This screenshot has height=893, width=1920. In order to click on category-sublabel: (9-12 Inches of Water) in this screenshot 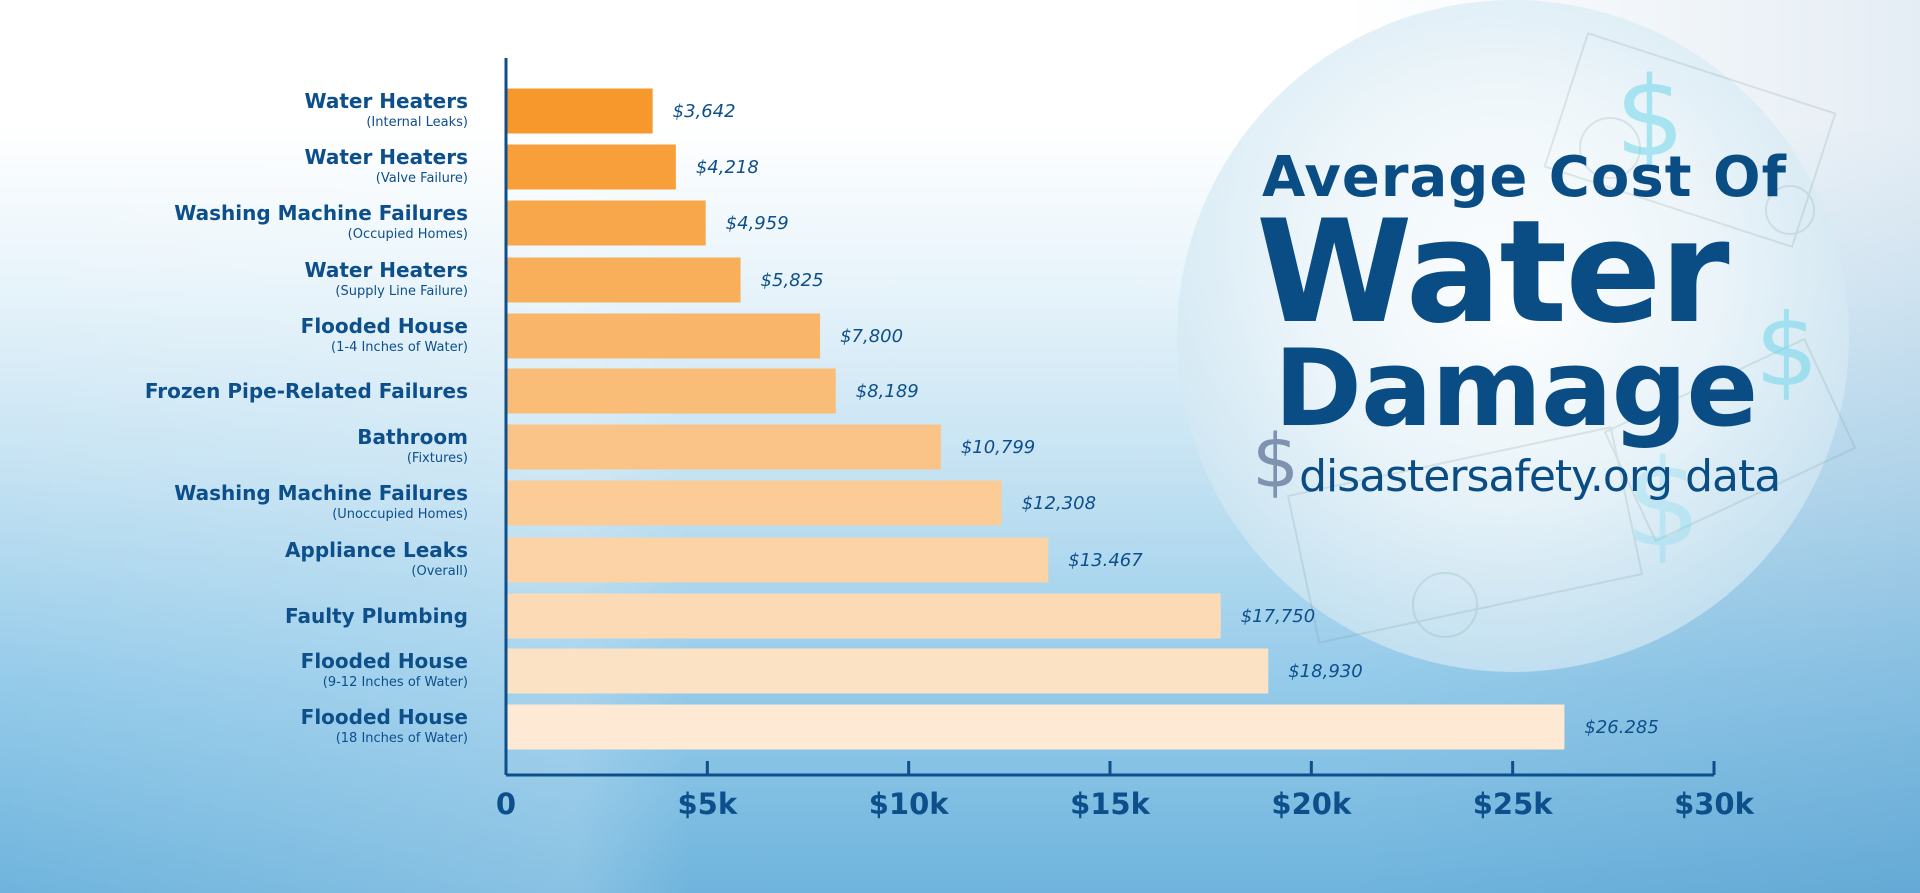, I will do `click(395, 682)`.